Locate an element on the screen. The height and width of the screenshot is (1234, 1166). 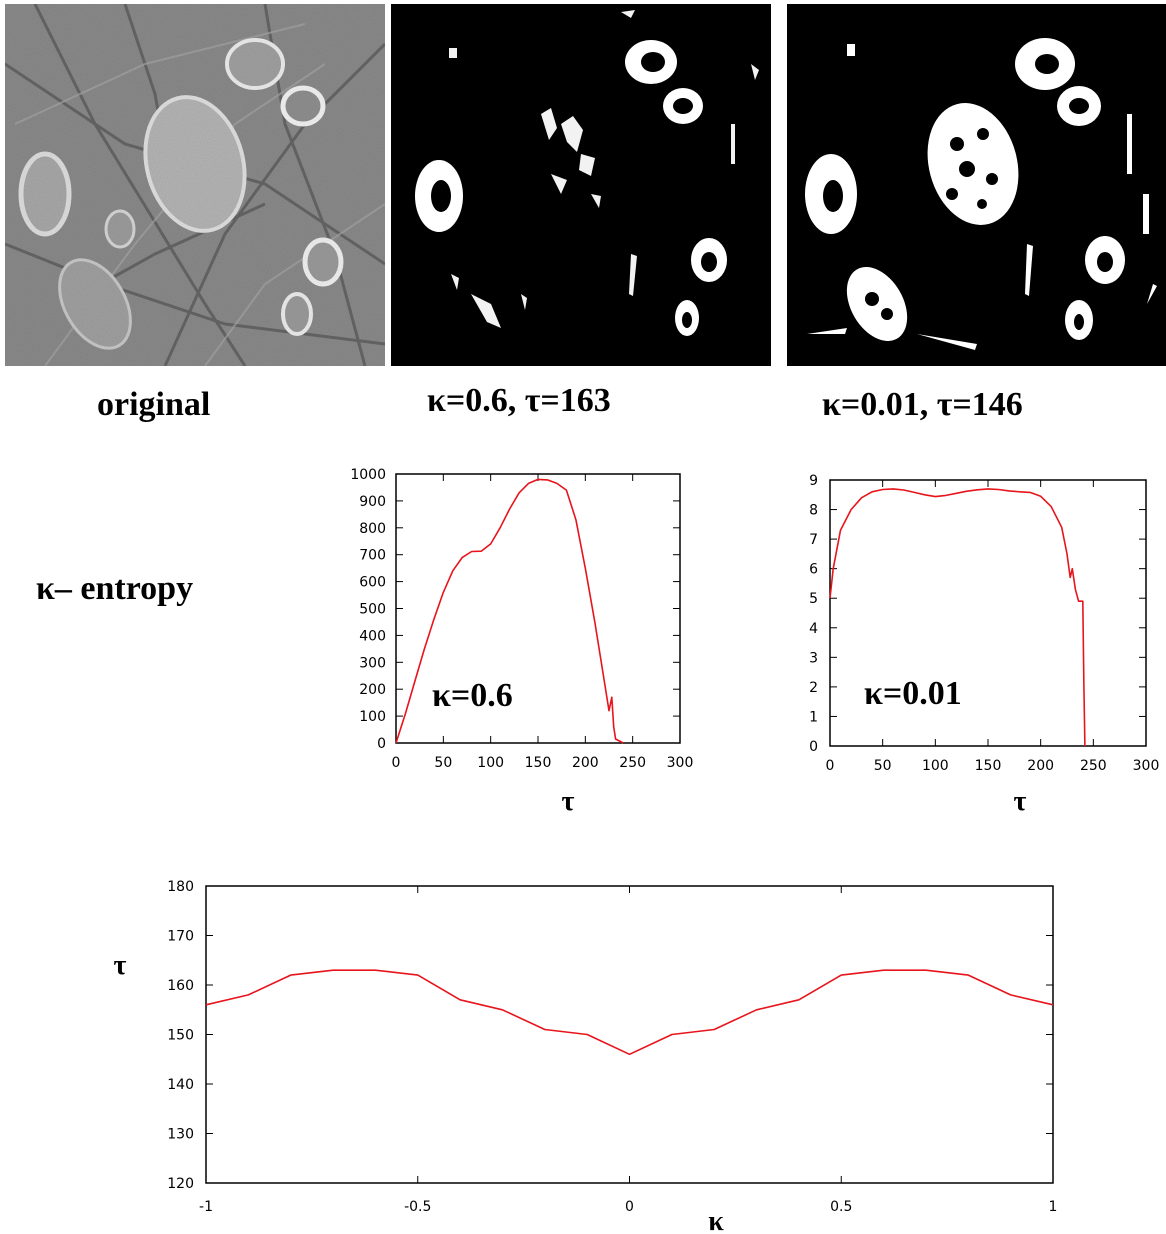
y-tick-label: 3 is located at coordinates (813, 658).